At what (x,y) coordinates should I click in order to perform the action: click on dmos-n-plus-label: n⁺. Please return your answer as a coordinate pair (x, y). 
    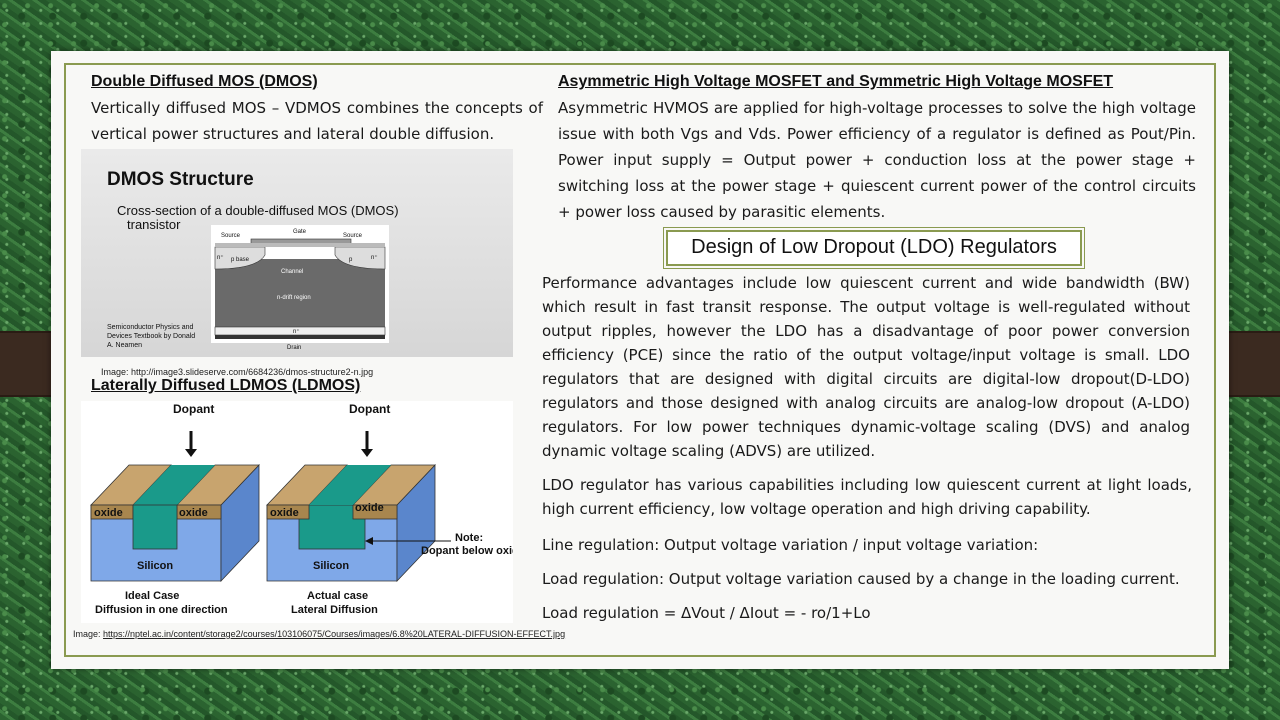
    Looking at the image, I should click on (220, 257).